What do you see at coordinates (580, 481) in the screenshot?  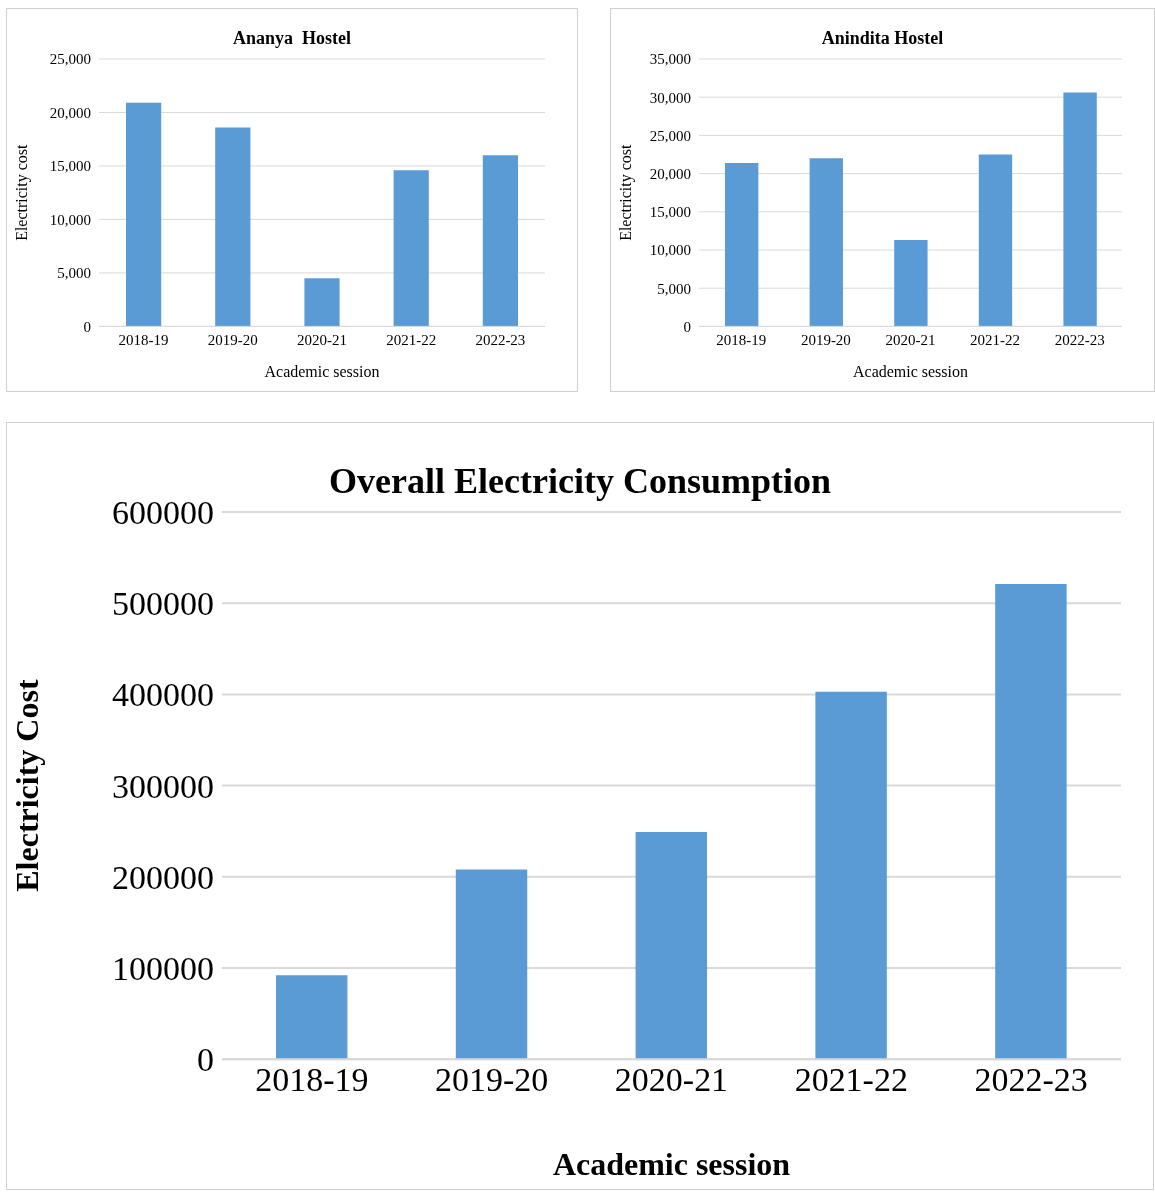 I see `chart-title: Overall Electricity Consumption` at bounding box center [580, 481].